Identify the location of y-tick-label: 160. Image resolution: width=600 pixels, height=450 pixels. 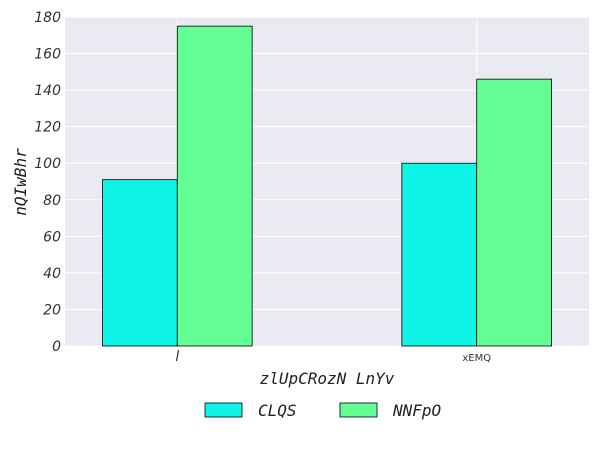
(47, 55).